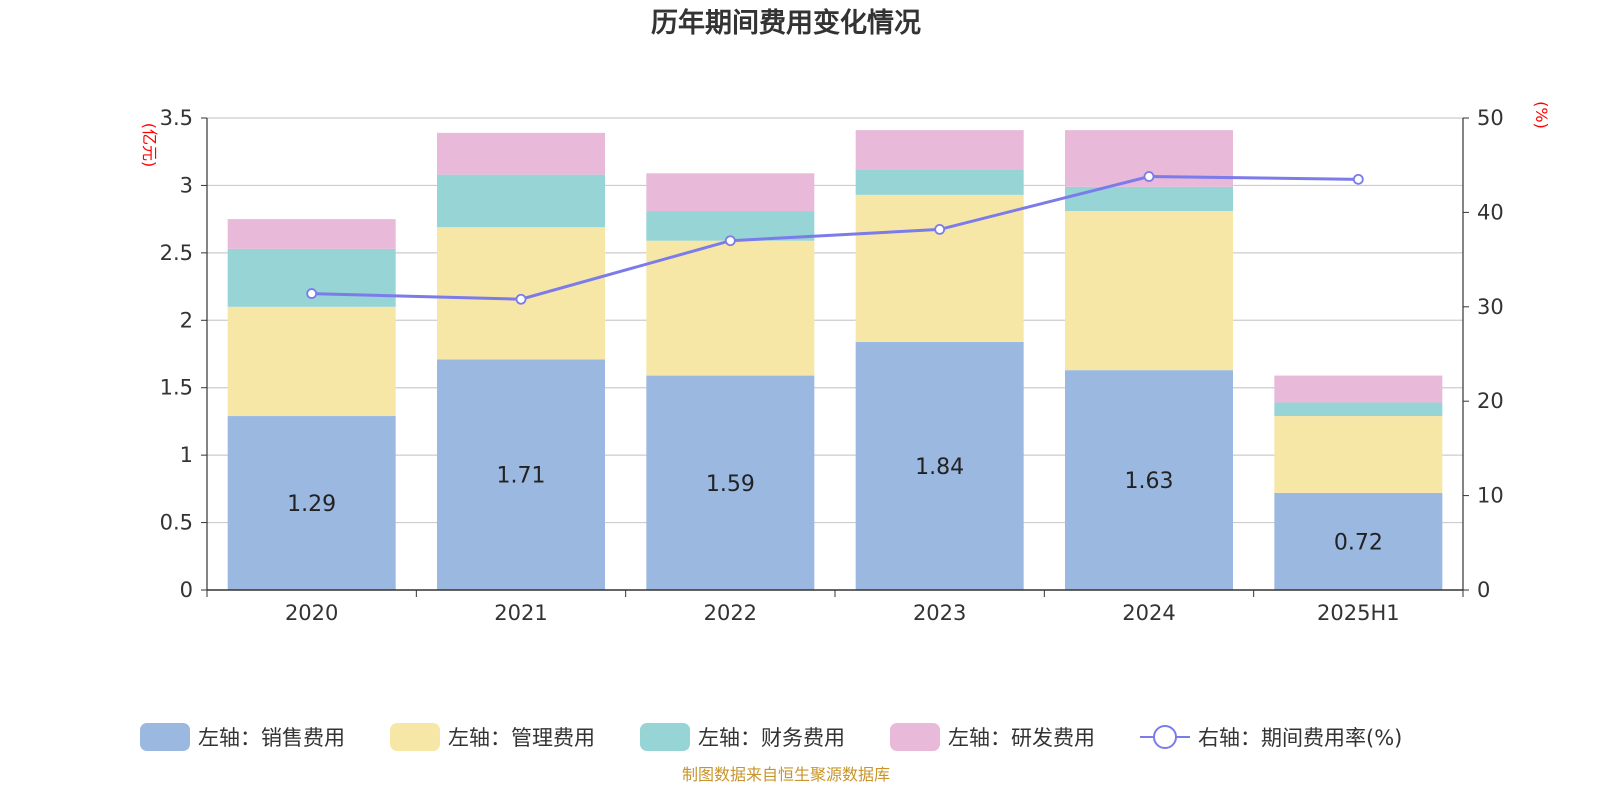 Image resolution: width=1600 pixels, height=800 pixels. What do you see at coordinates (149, 145) in the screenshot?
I see `left-axis-unit: (亿元)` at bounding box center [149, 145].